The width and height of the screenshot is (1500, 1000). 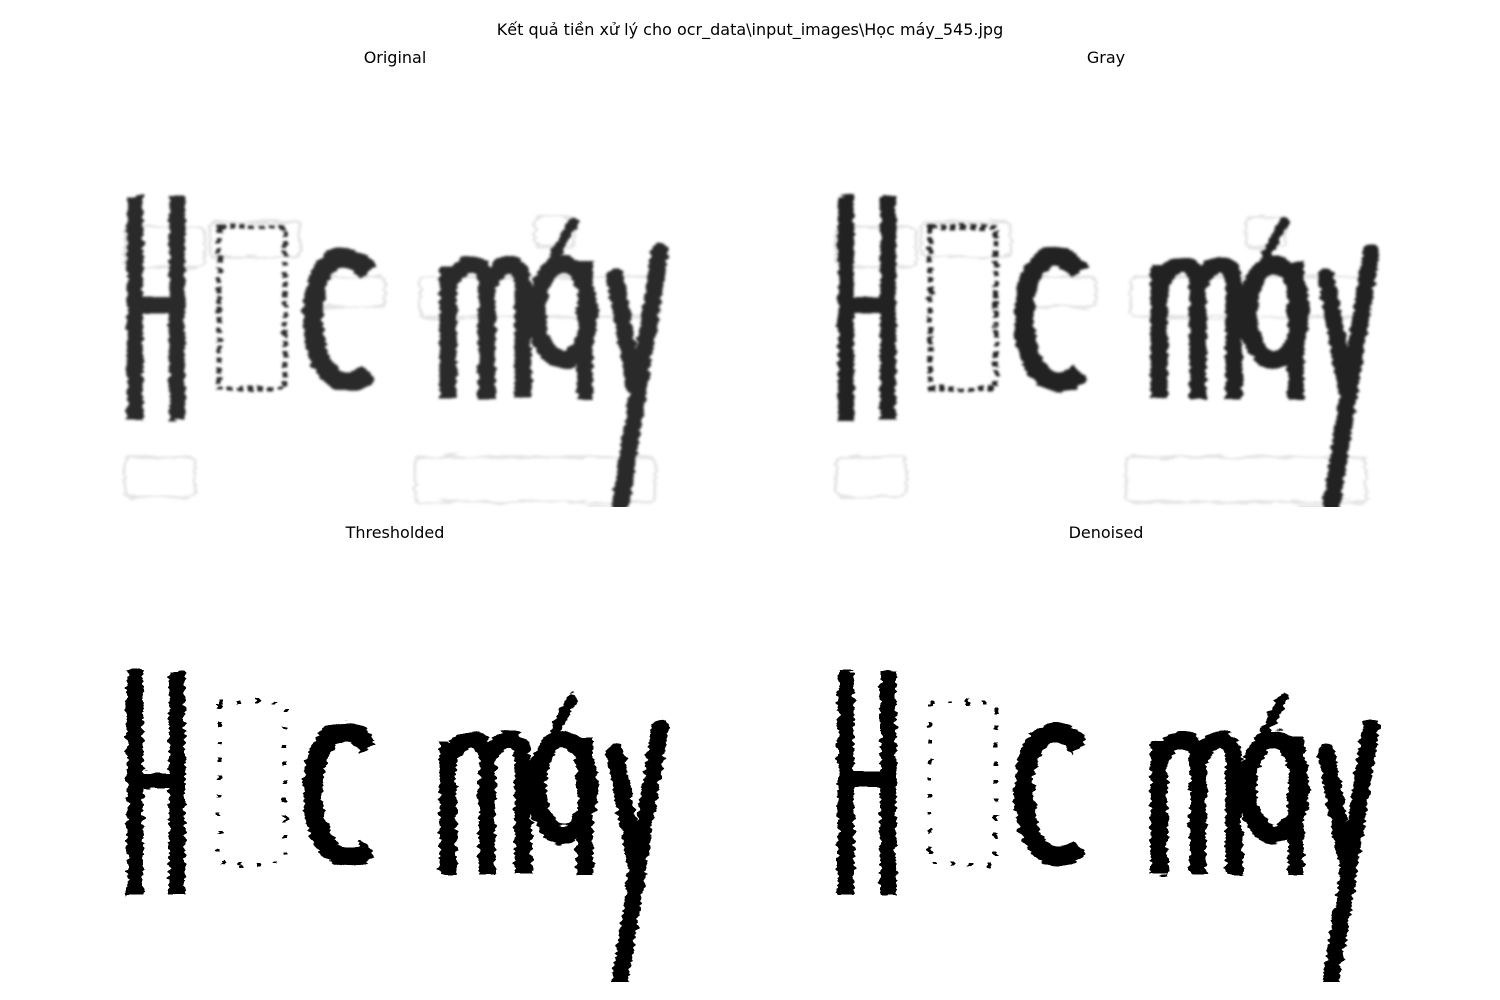 I want to click on word-image-denoised, so click(x=1109, y=826).